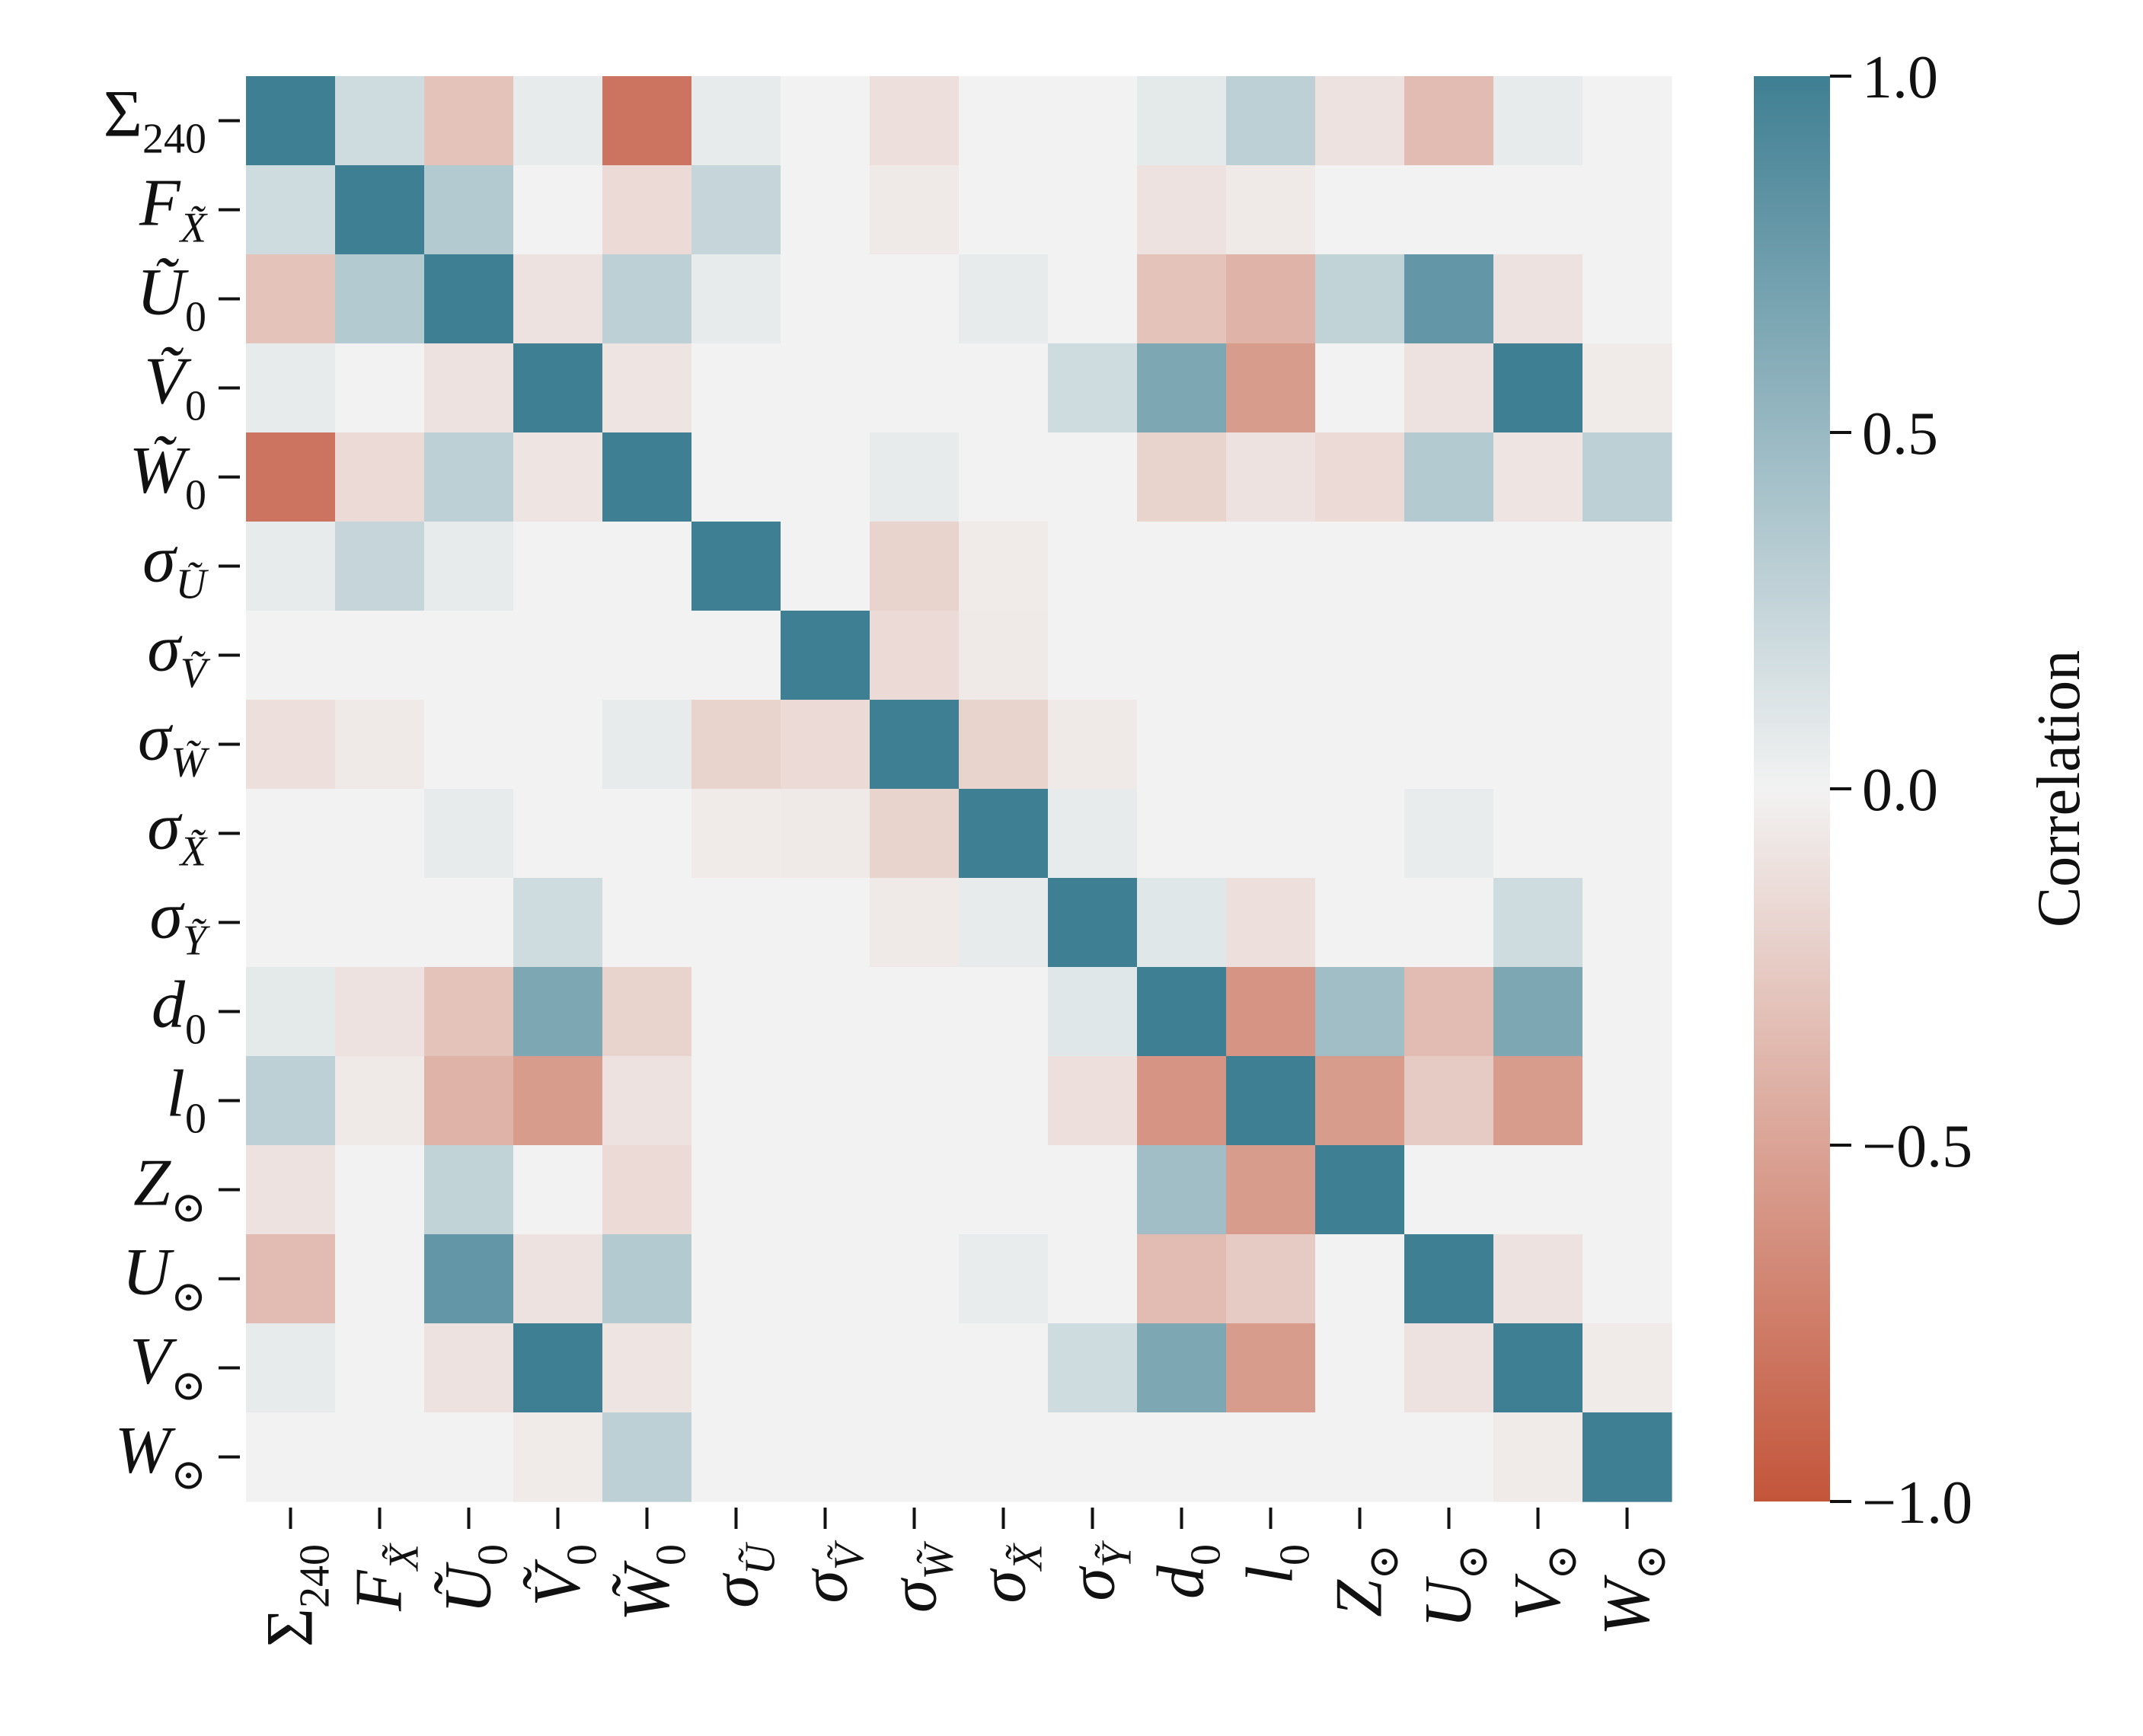  What do you see at coordinates (173, 744) in the screenshot?
I see `y-tick-label: σW̃` at bounding box center [173, 744].